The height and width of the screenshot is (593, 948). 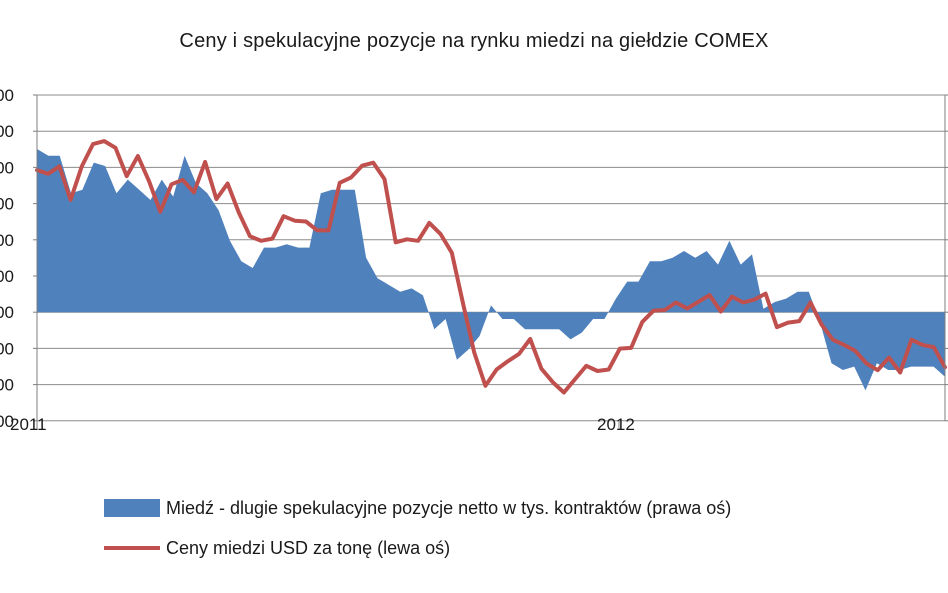 I want to click on legend-label-line: Ceny miedzi USD za tonę (lewa oś), so click(x=308, y=547).